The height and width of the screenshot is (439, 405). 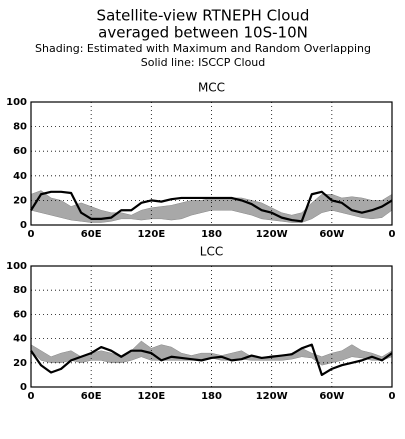 What do you see at coordinates (203, 16) in the screenshot?
I see `title-line: Satellite-view RTNEPH Cloud` at bounding box center [203, 16].